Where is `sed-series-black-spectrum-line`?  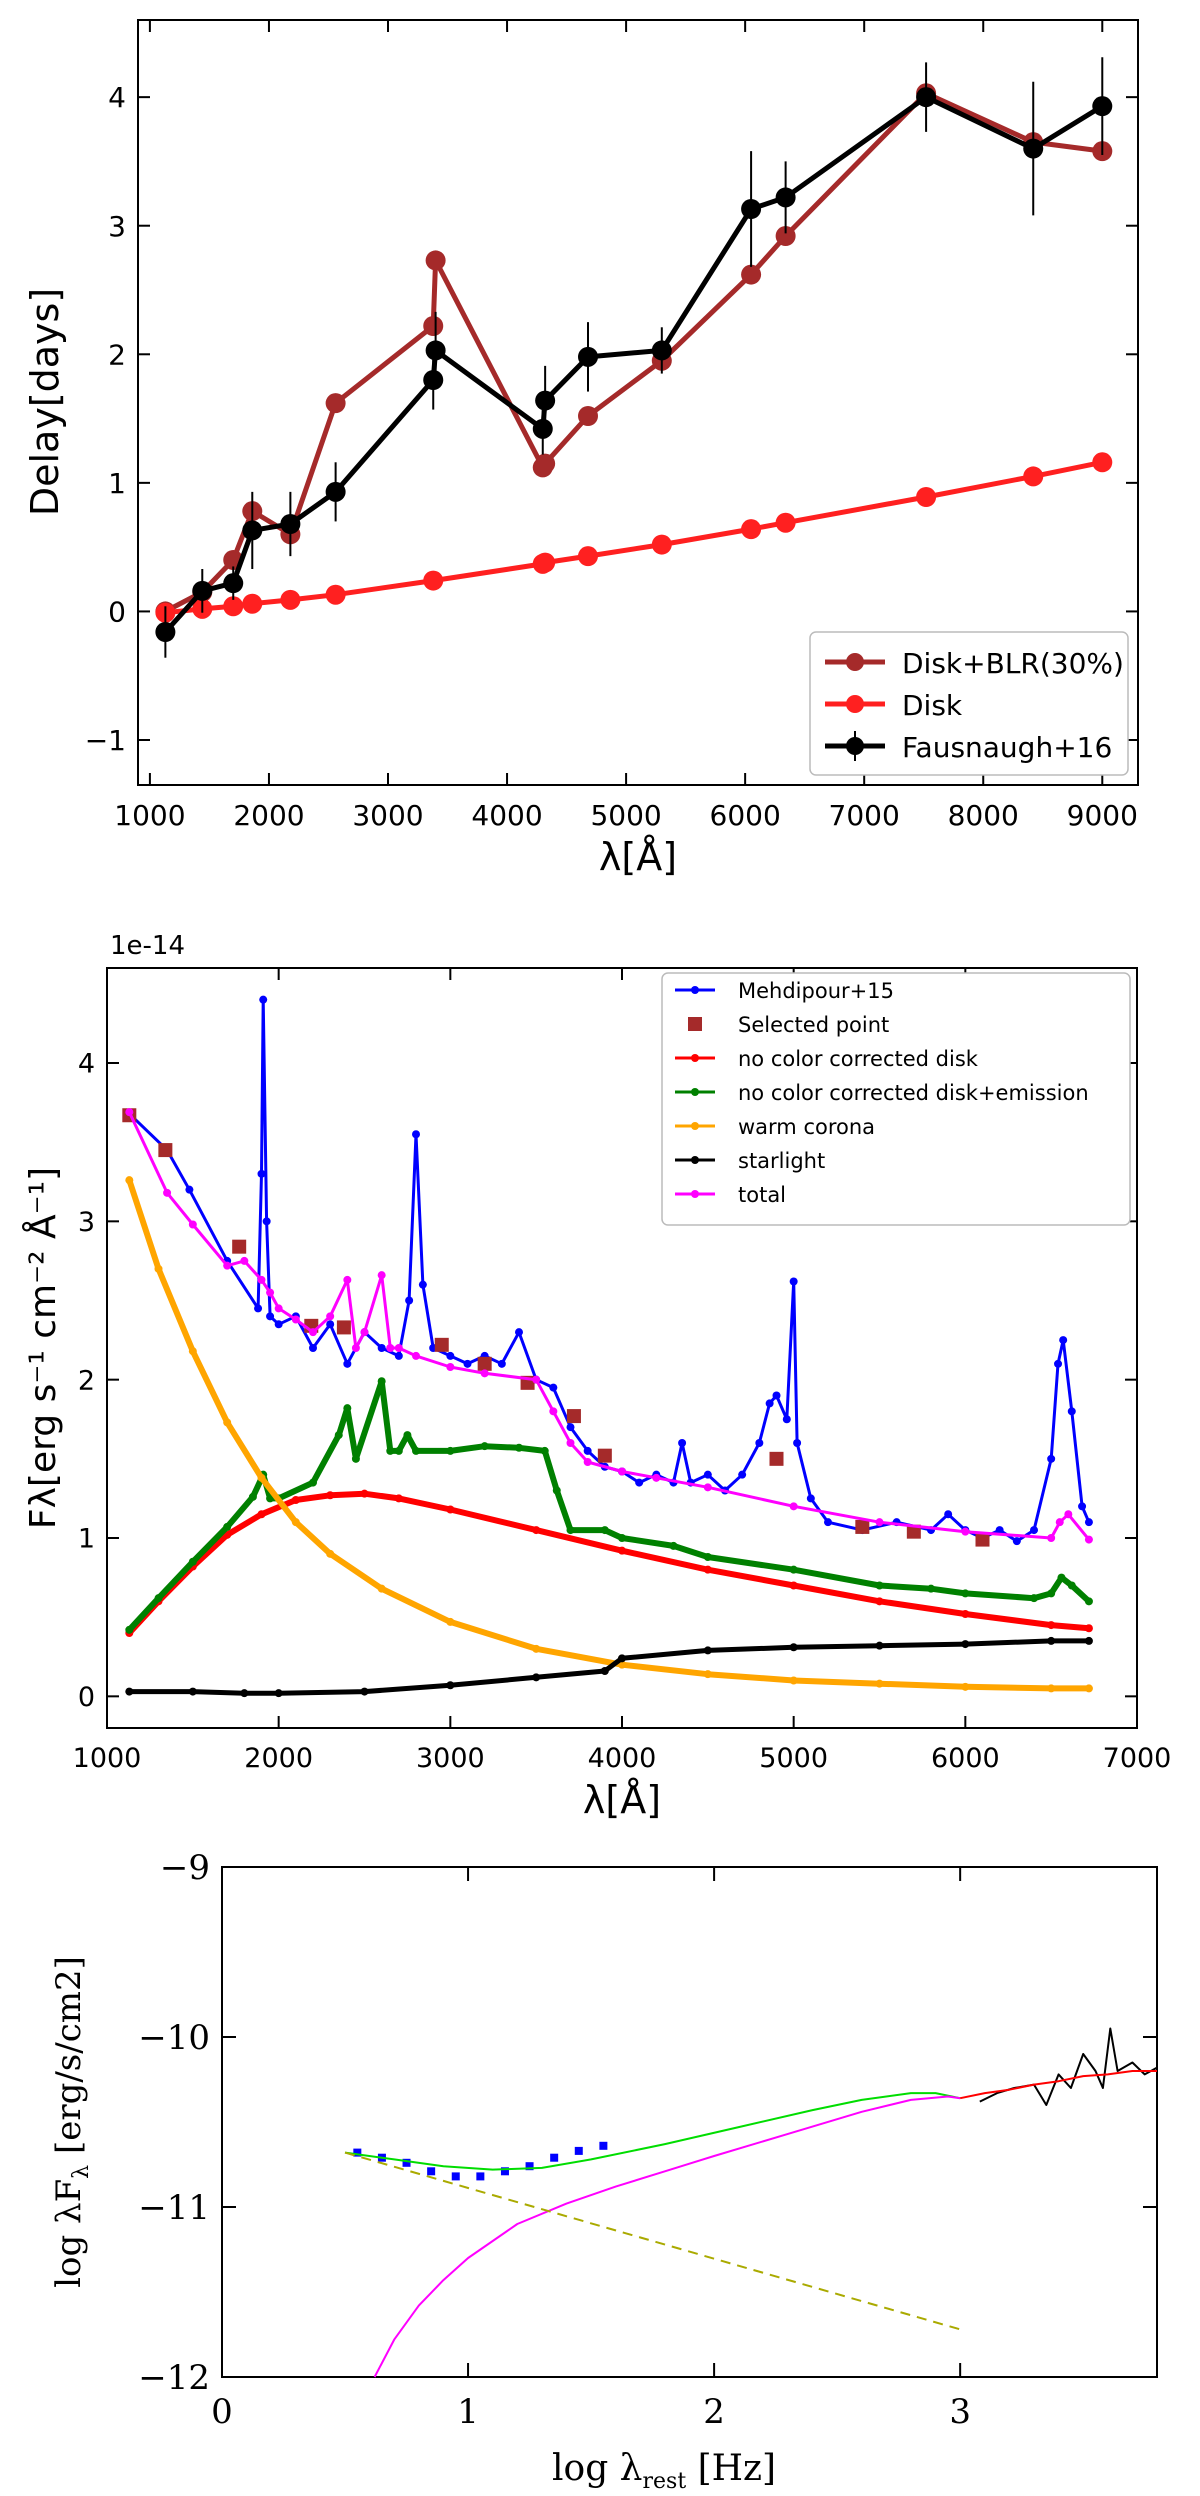
sed-series-black-spectrum-line is located at coordinates (1068, 2066).